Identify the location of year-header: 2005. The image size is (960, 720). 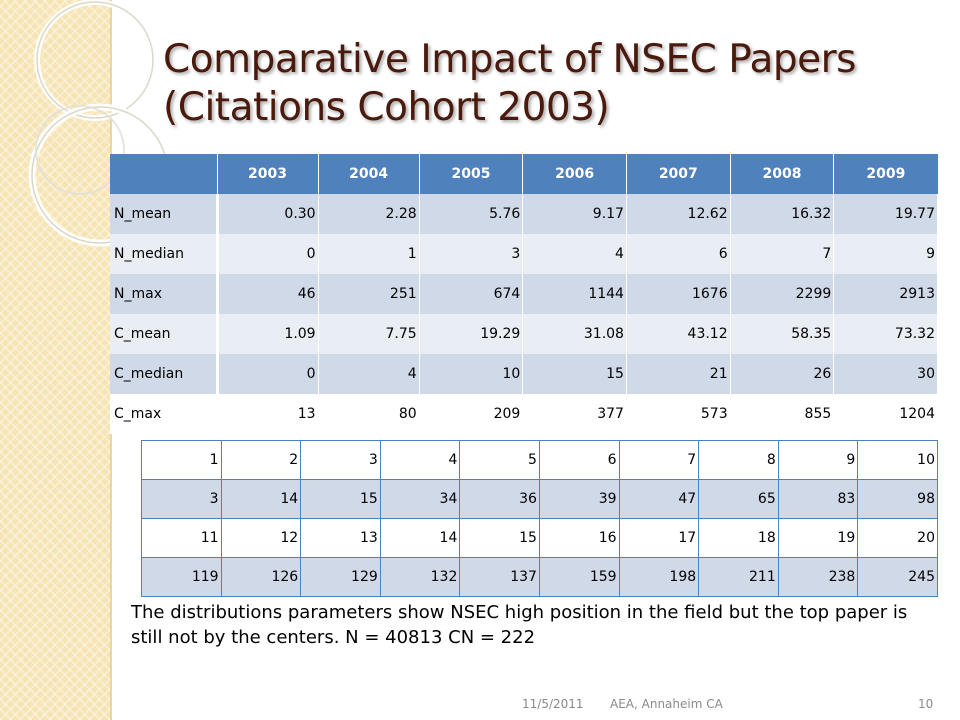
(471, 174).